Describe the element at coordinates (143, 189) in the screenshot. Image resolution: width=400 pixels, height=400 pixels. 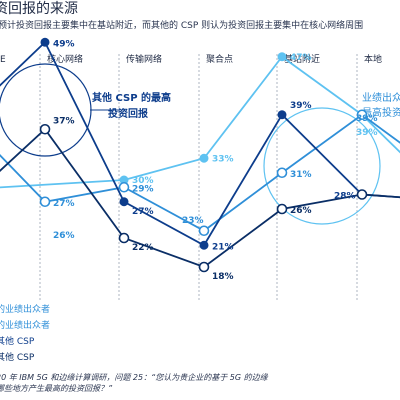
I see `value-label-s2-2: 29%` at that location.